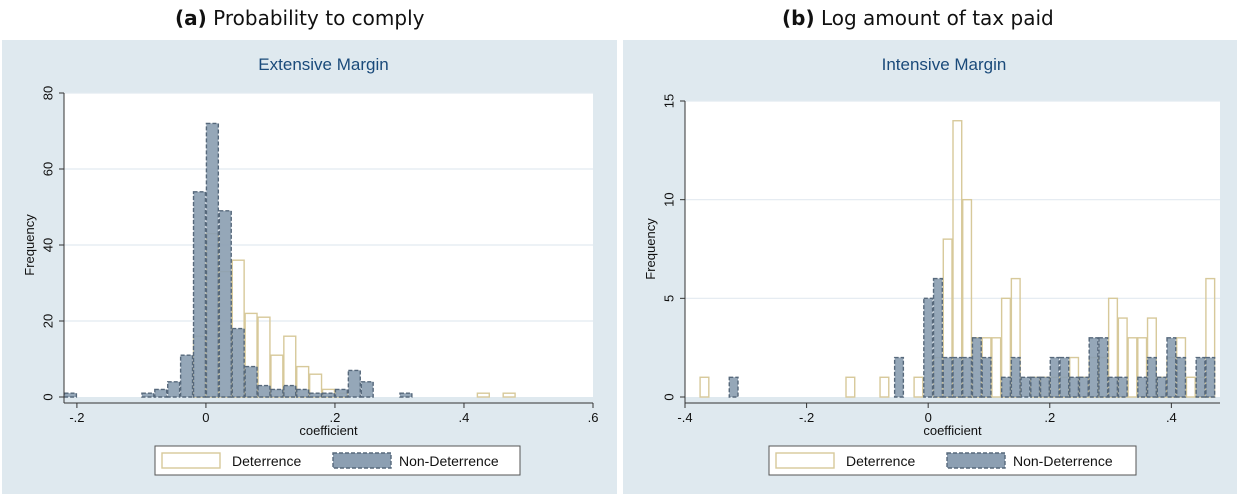 The width and height of the screenshot is (1239, 498). What do you see at coordinates (937, 18) in the screenshot?
I see `caption-b-text: Log amount of tax paid` at bounding box center [937, 18].